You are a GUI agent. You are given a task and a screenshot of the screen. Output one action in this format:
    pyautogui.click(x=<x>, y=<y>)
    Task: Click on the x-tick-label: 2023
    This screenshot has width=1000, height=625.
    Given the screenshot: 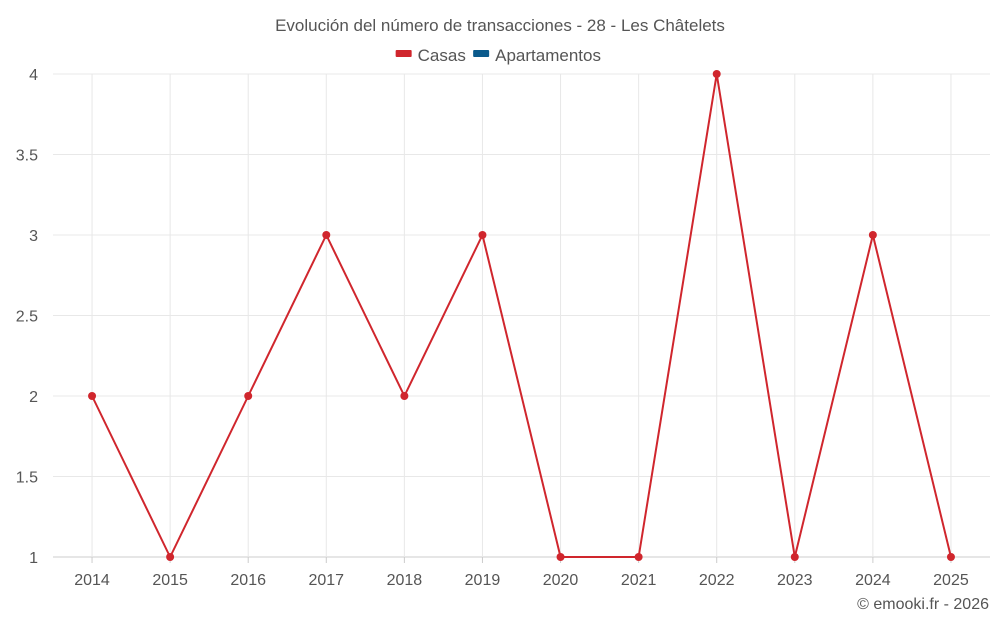 What is the action you would take?
    pyautogui.click(x=795, y=580)
    